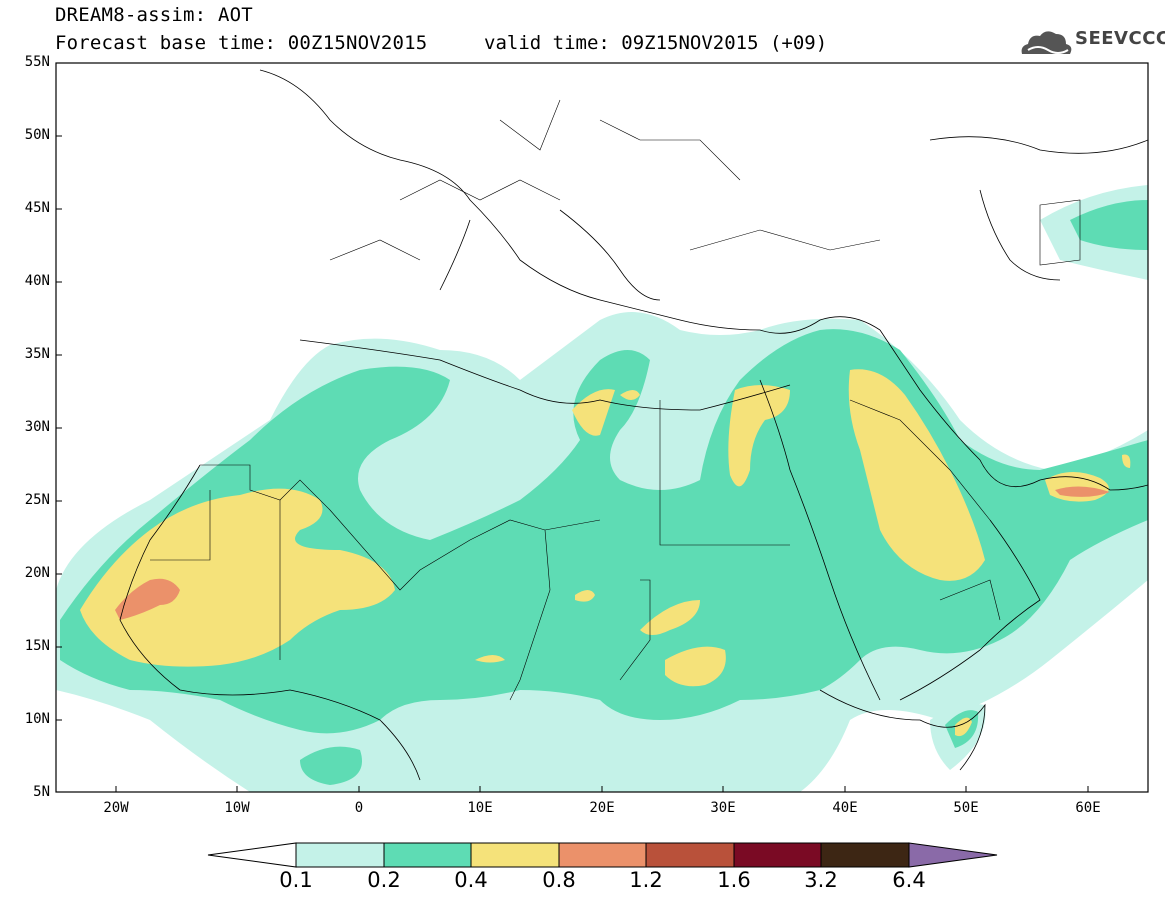  I want to click on legend-label-3.2: 3.2, so click(821, 880).